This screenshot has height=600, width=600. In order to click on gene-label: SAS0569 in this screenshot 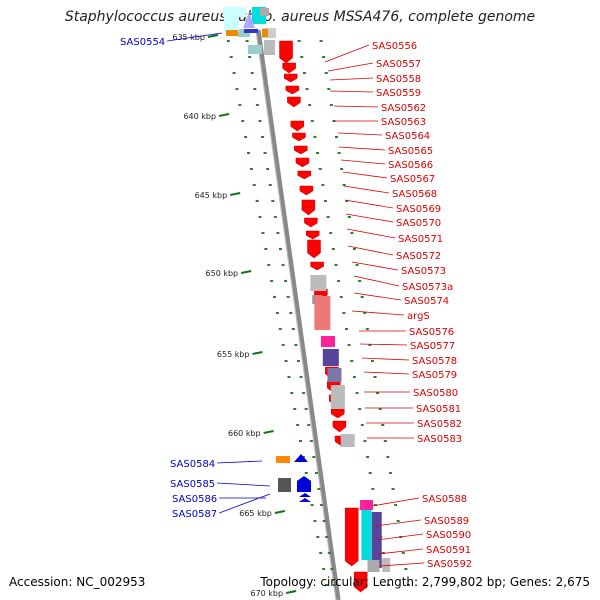, I will do `click(418, 209)`.